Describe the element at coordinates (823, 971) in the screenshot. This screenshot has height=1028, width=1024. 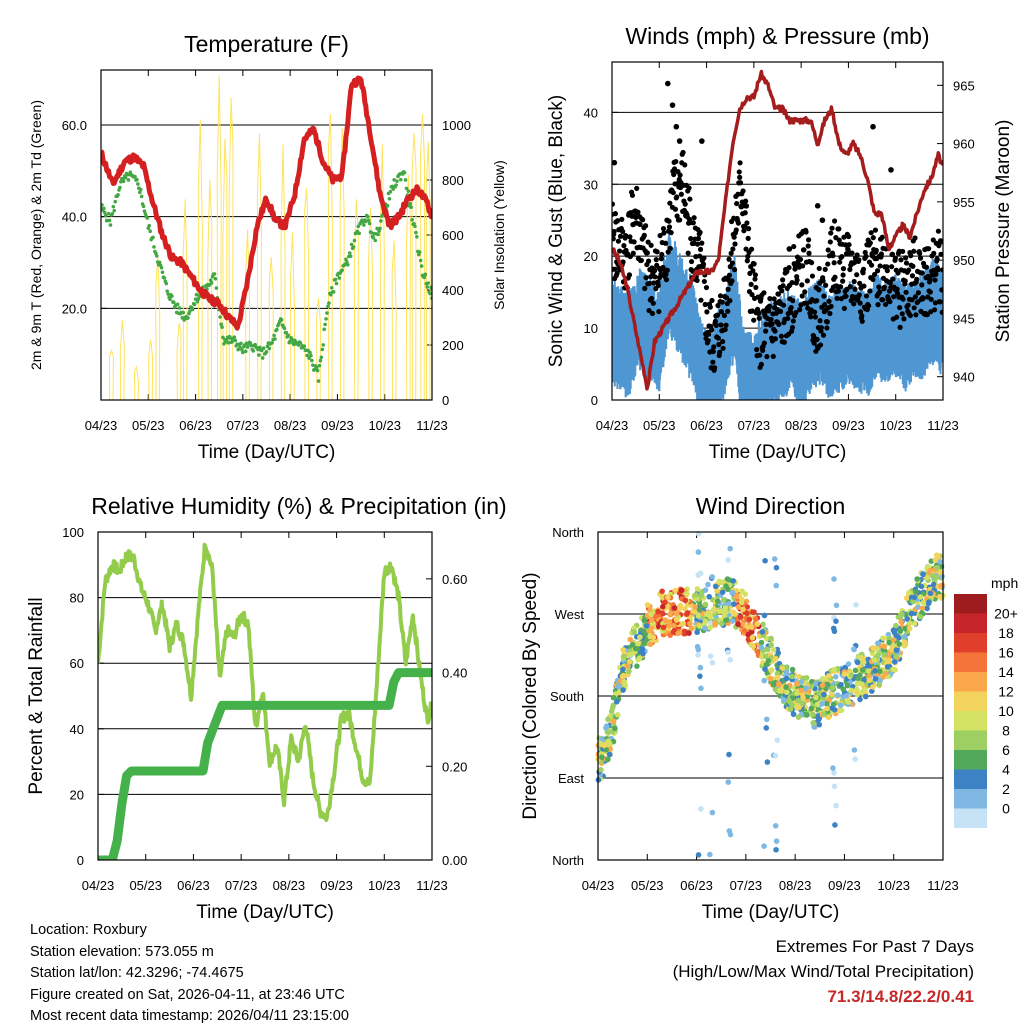
I see `extremes-subtitle: (High/Low/Max Wind/Total Precipitation)` at that location.